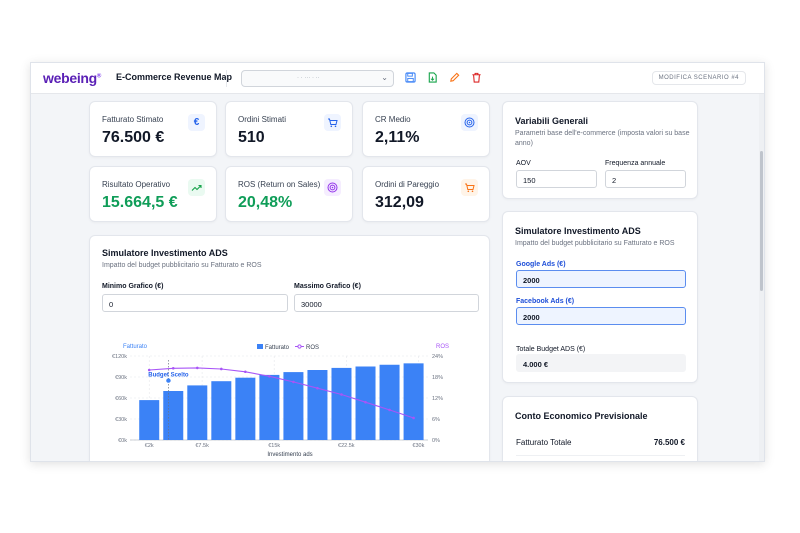 The image size is (800, 533). Describe the element at coordinates (308, 78) in the screenshot. I see `scenario-select-value: · · ··· · ··` at that location.